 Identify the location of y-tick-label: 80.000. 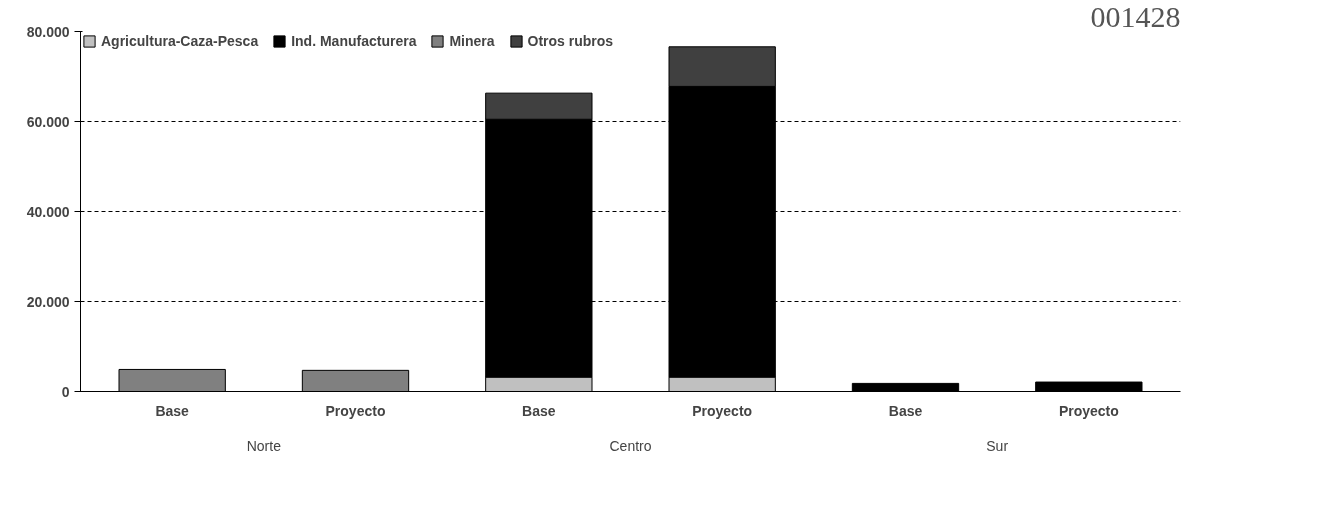
(48, 31).